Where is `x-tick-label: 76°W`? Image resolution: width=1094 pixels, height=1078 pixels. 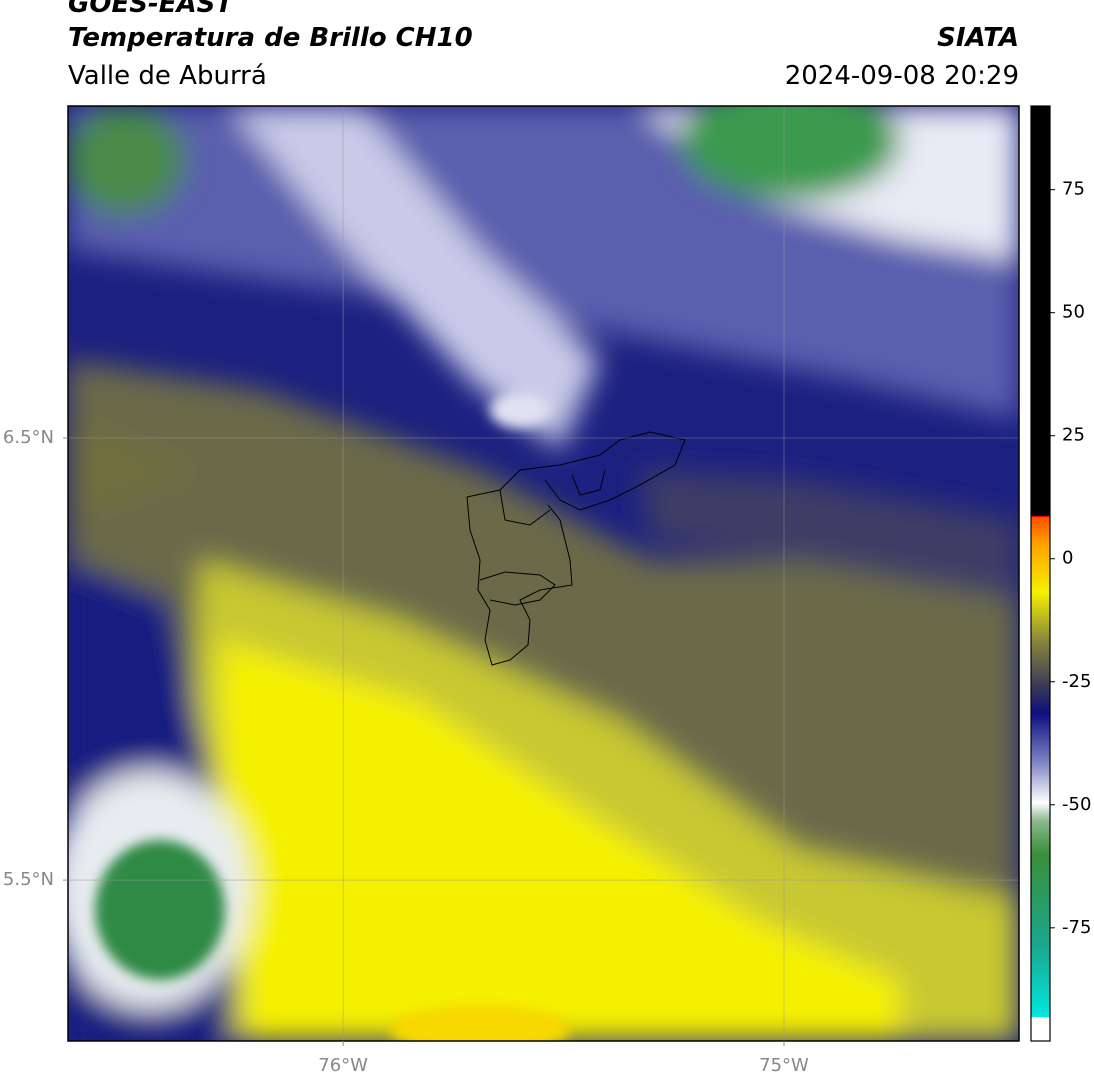 x-tick-label: 76°W is located at coordinates (343, 1065).